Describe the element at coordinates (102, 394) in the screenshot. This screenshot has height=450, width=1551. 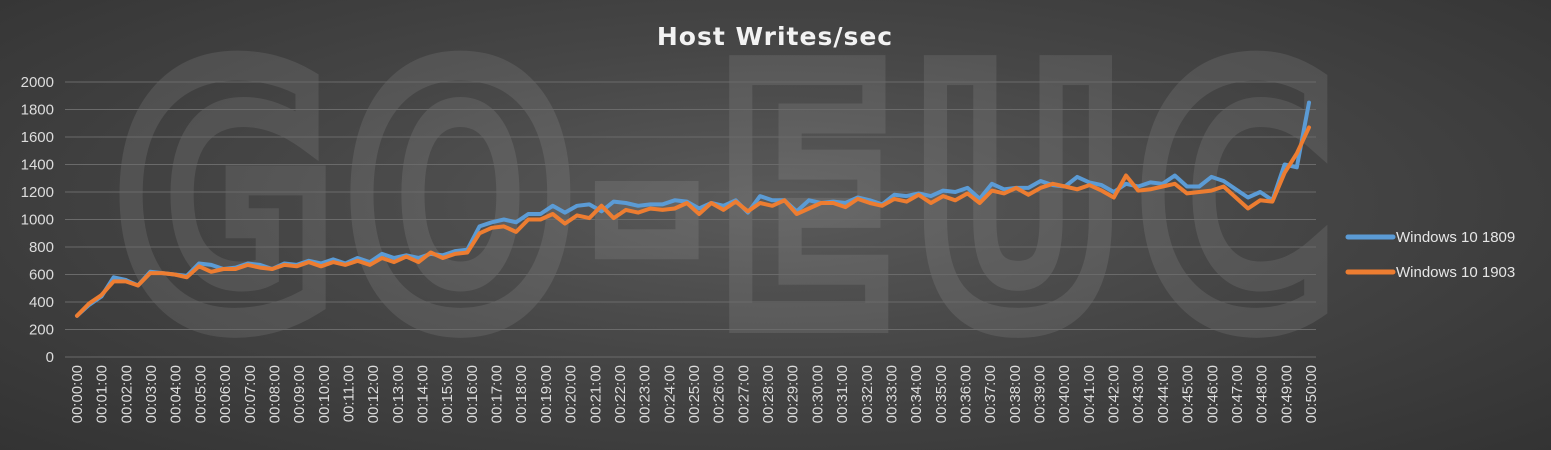
I see `x-tick-label: 00:01:00` at that location.